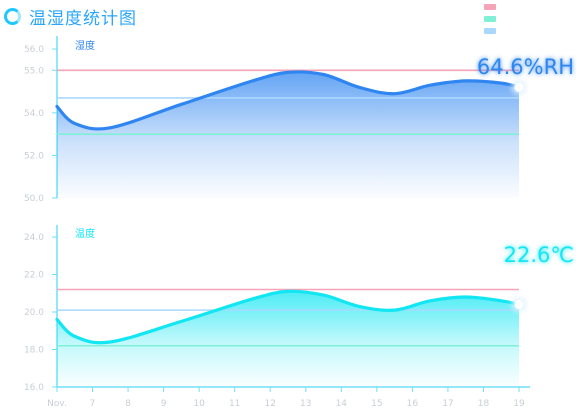 Image resolution: width=581 pixels, height=413 pixels. What do you see at coordinates (34, 276) in the screenshot?
I see `y-tick-label: 22.0` at bounding box center [34, 276].